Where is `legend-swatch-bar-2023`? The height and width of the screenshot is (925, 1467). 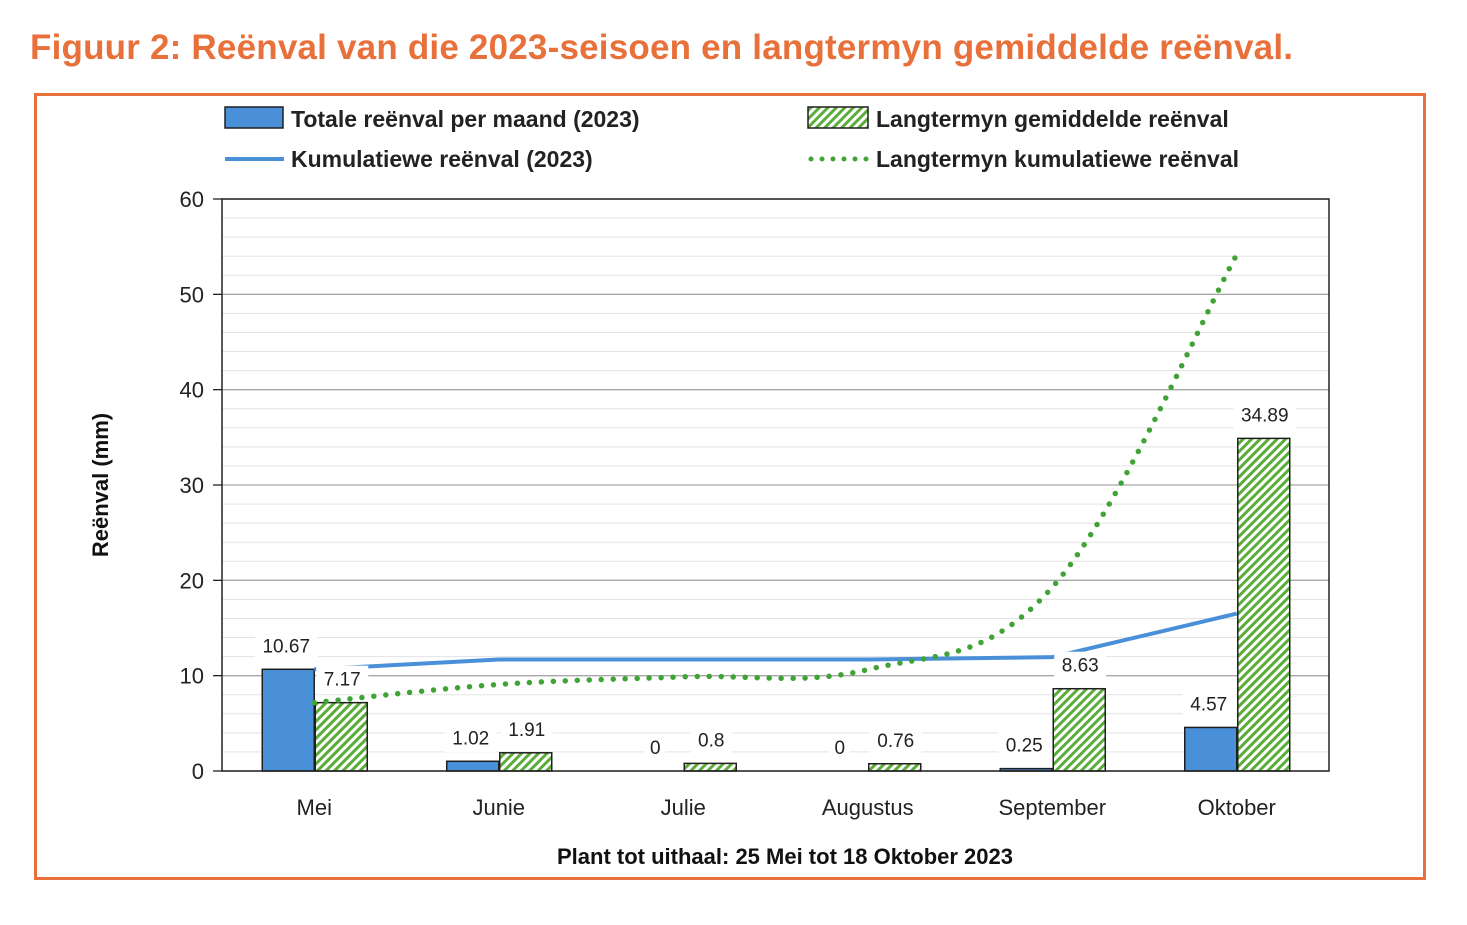
legend-swatch-bar-2023 is located at coordinates (254, 117).